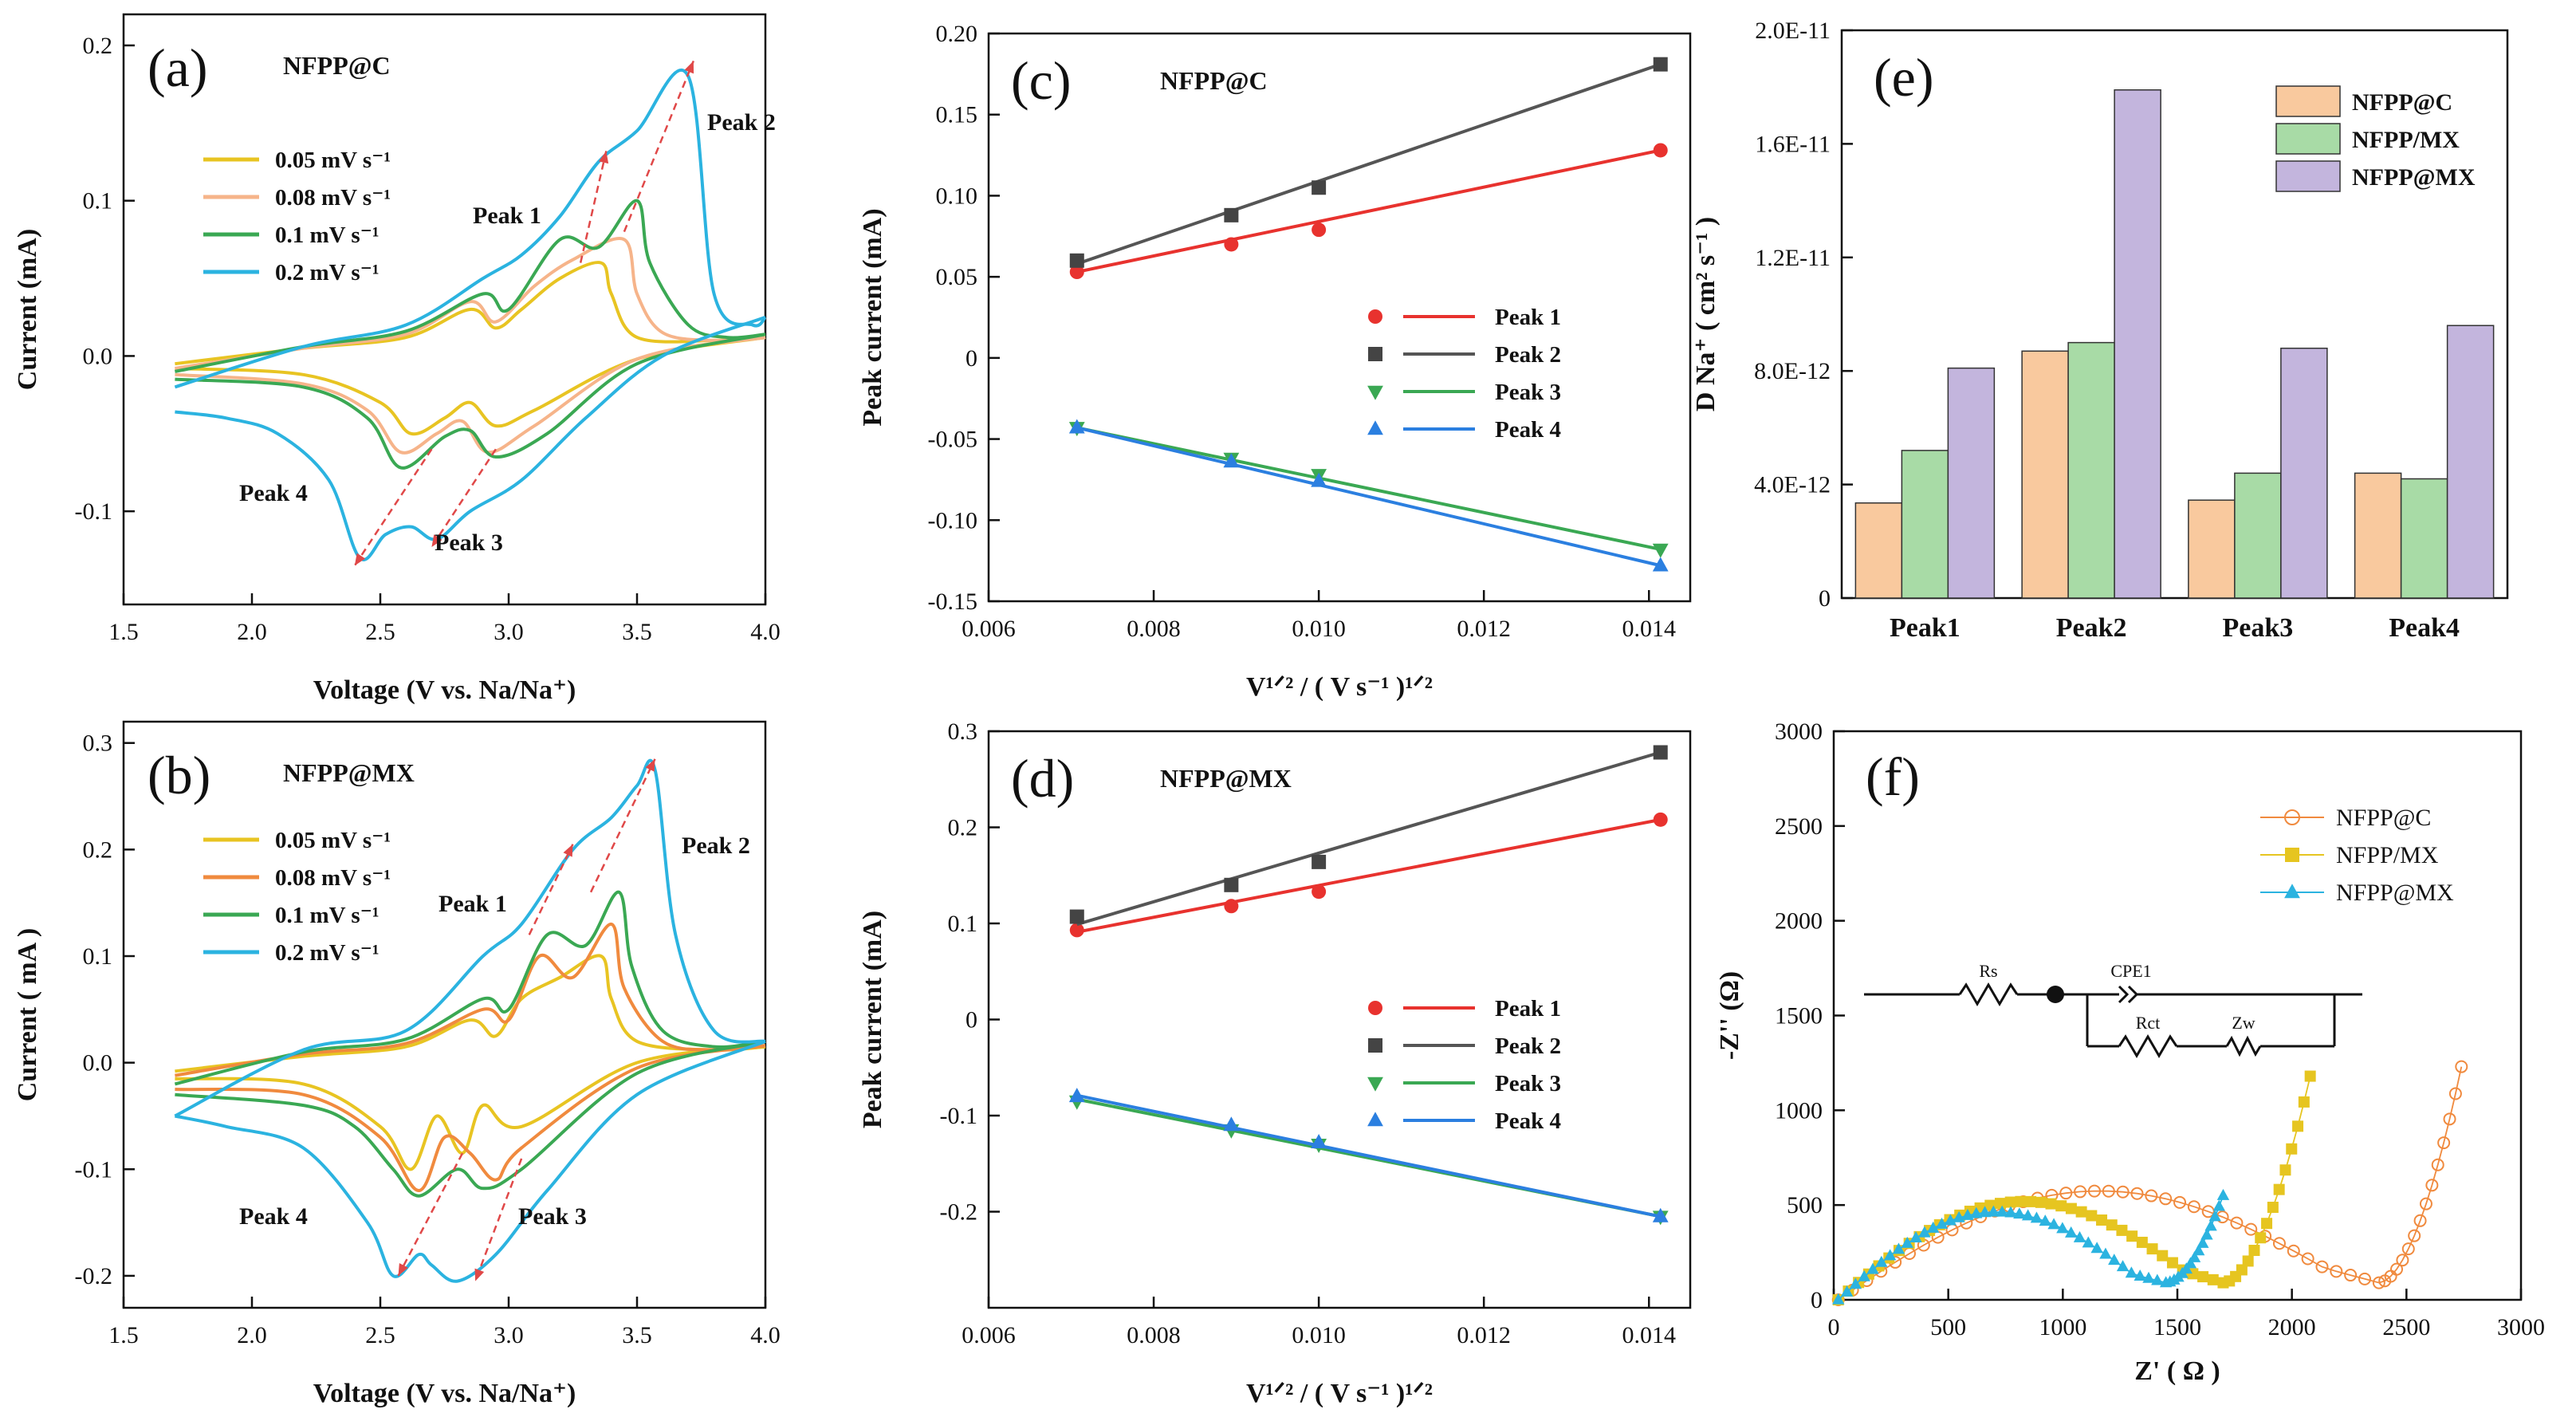 The image size is (2576, 1425). What do you see at coordinates (2128, 994) in the screenshot?
I see `cpe-symbol` at bounding box center [2128, 994].